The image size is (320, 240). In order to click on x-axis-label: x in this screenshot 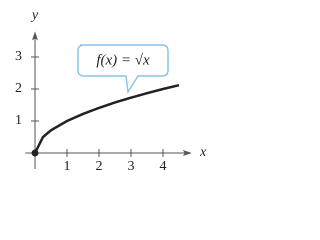, I will do `click(203, 152)`.